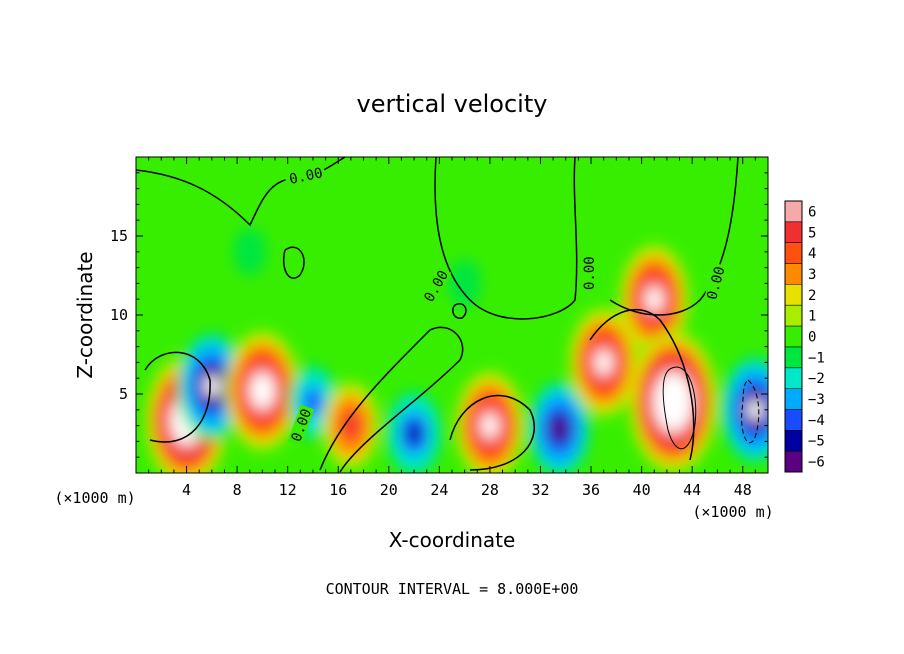  I want to click on x-tick-label: 24, so click(439, 490).